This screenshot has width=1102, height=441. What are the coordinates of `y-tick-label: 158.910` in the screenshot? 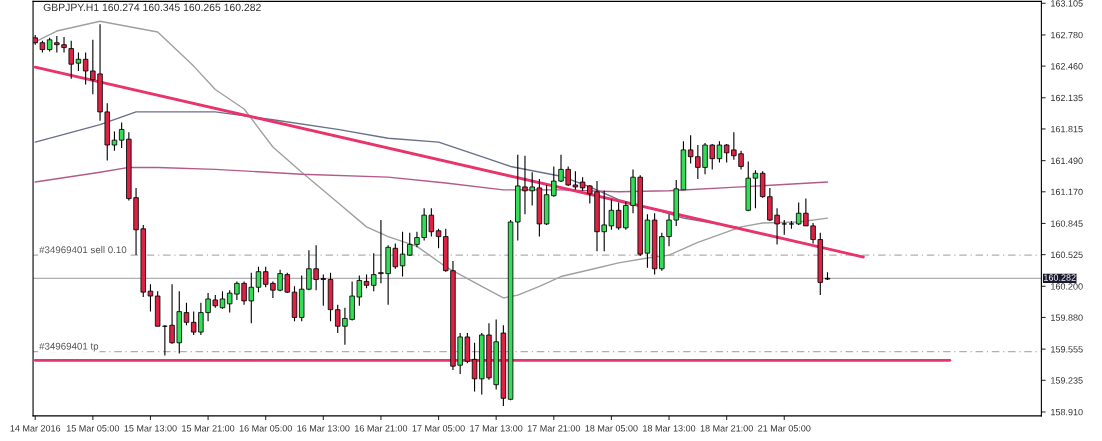 It's located at (1067, 412).